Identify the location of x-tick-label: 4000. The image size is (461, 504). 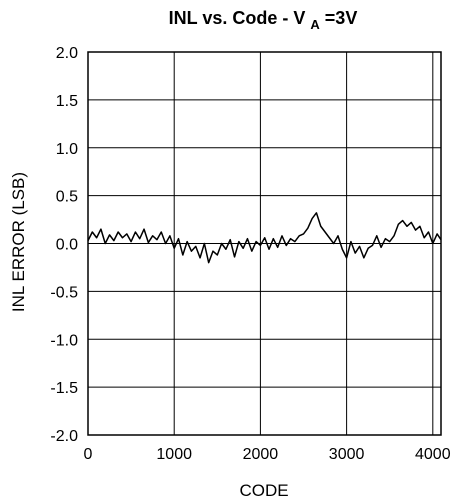
(433, 454).